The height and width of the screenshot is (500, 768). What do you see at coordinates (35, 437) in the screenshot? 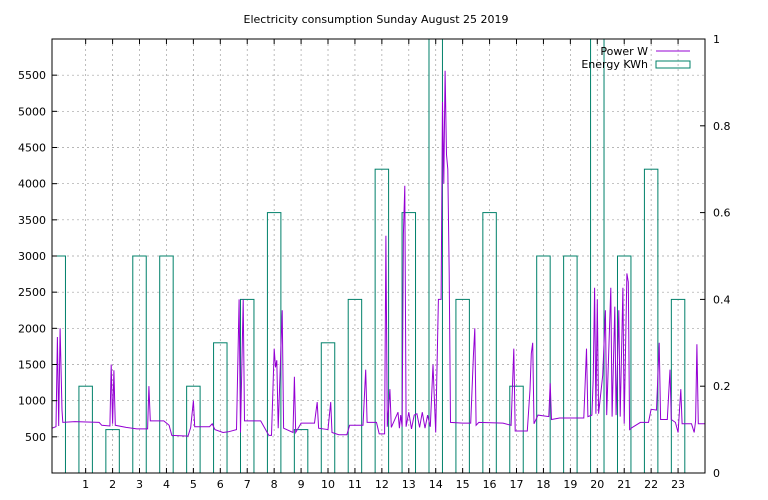
I see `y-left-tick-label: 500` at bounding box center [35, 437].